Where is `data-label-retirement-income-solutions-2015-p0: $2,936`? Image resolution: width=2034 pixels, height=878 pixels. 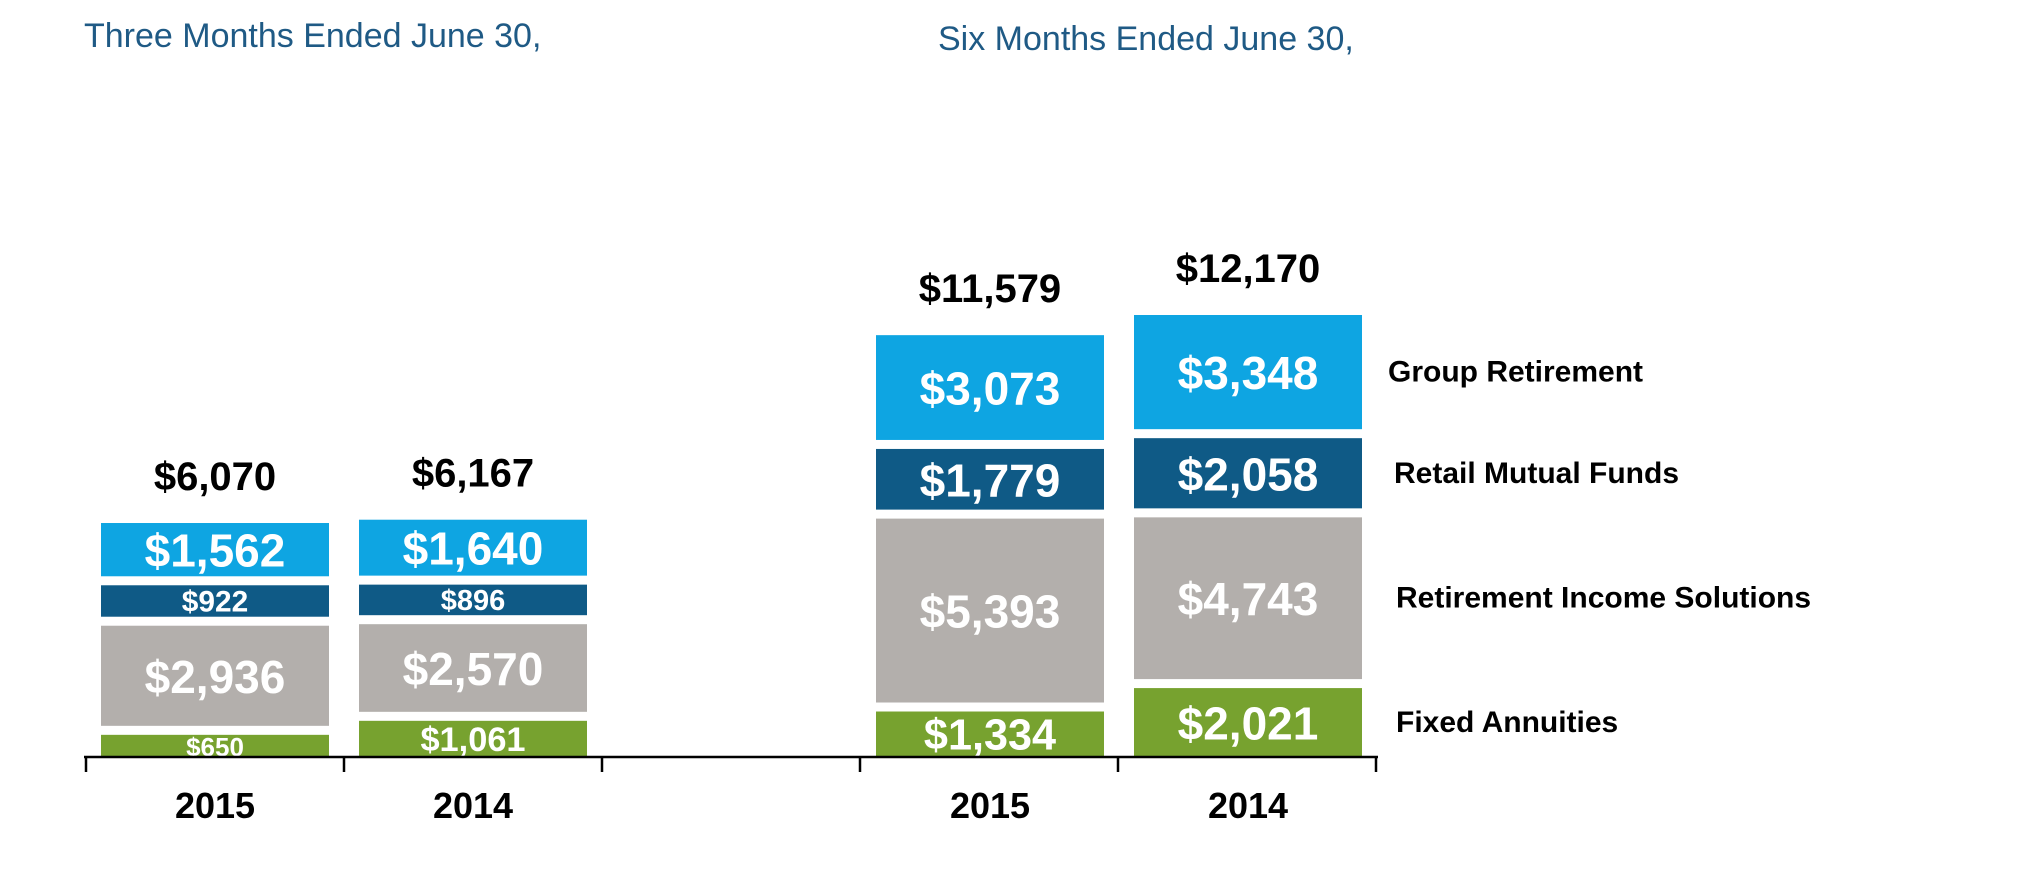
data-label-retirement-income-solutions-2015-p0: $2,936 is located at coordinates (215, 677).